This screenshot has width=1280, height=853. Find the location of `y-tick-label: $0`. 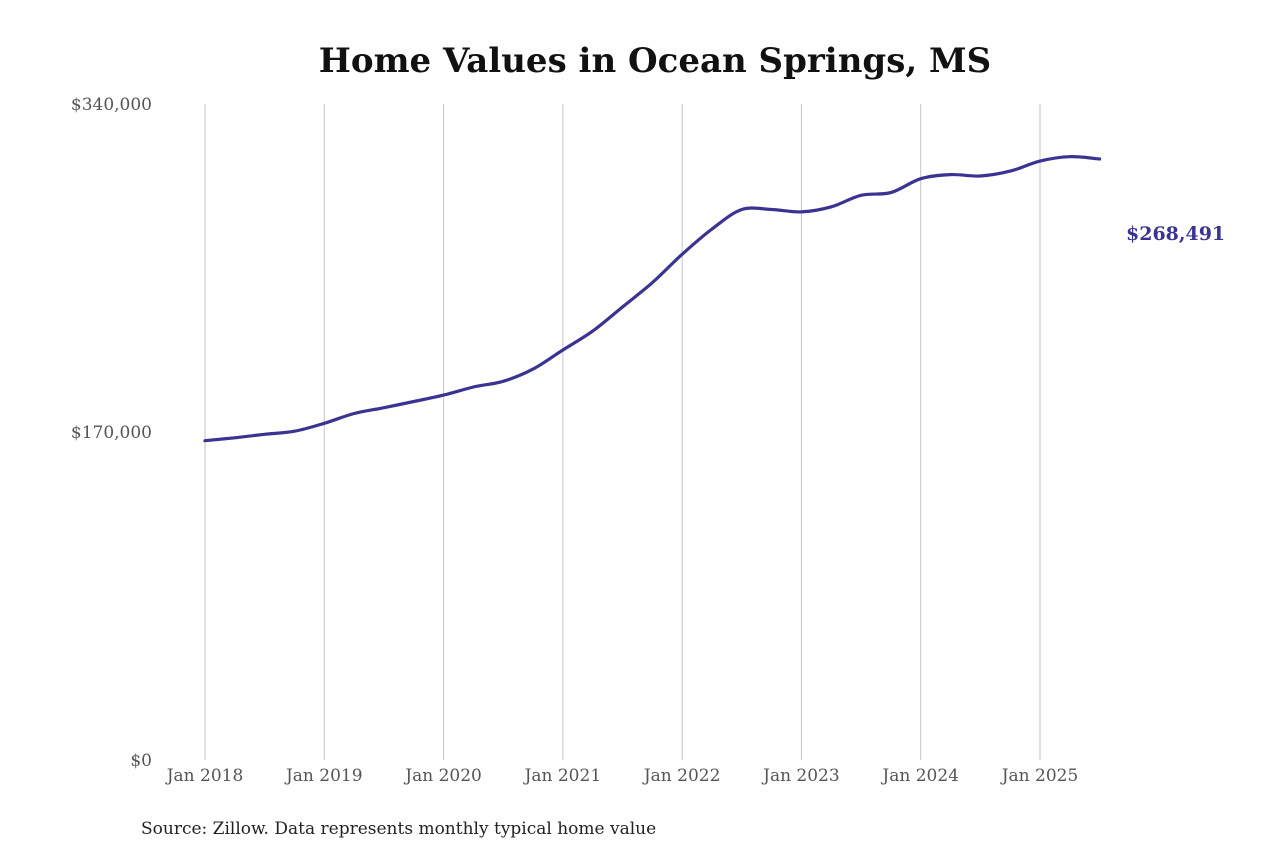

y-tick-label: $0 is located at coordinates (141, 761).